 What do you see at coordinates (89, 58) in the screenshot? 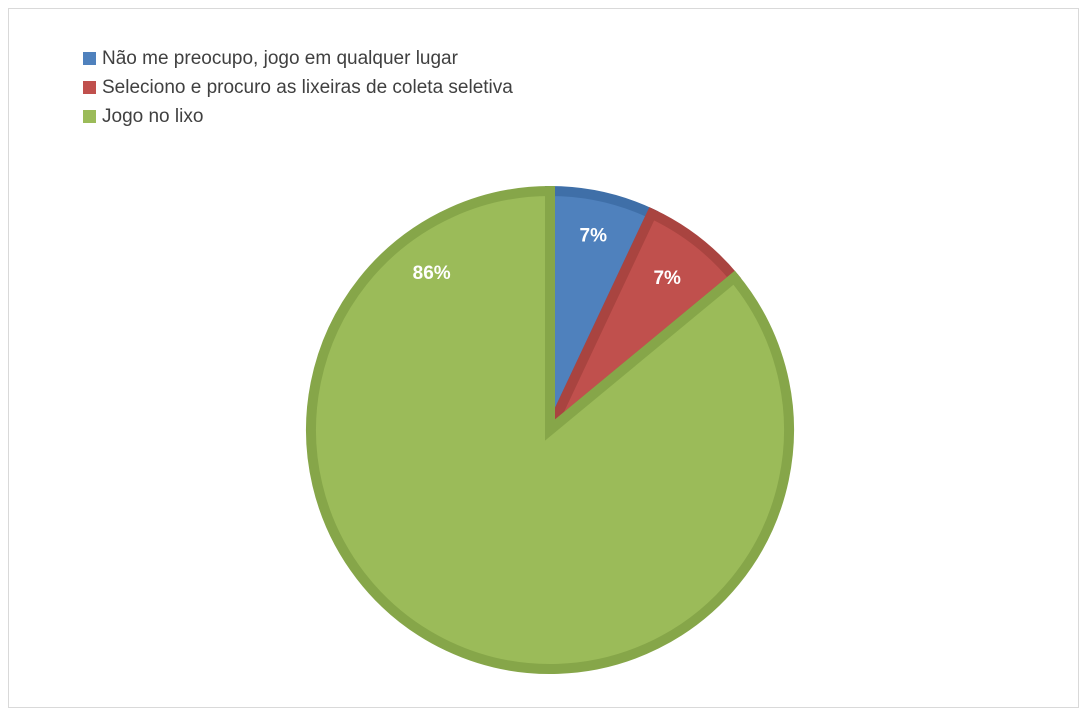
I see `legend-swatch-blue` at bounding box center [89, 58].